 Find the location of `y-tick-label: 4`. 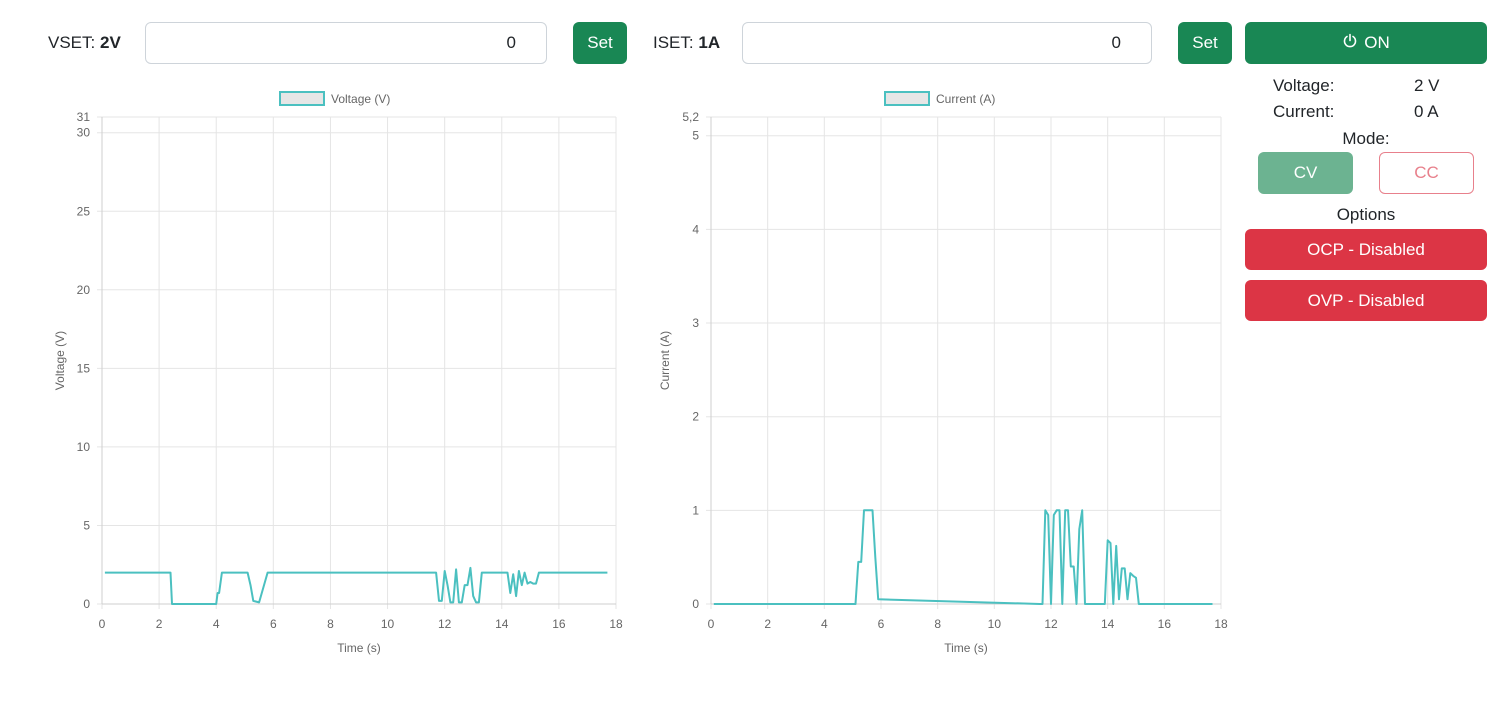

y-tick-label: 4 is located at coordinates (695, 229).